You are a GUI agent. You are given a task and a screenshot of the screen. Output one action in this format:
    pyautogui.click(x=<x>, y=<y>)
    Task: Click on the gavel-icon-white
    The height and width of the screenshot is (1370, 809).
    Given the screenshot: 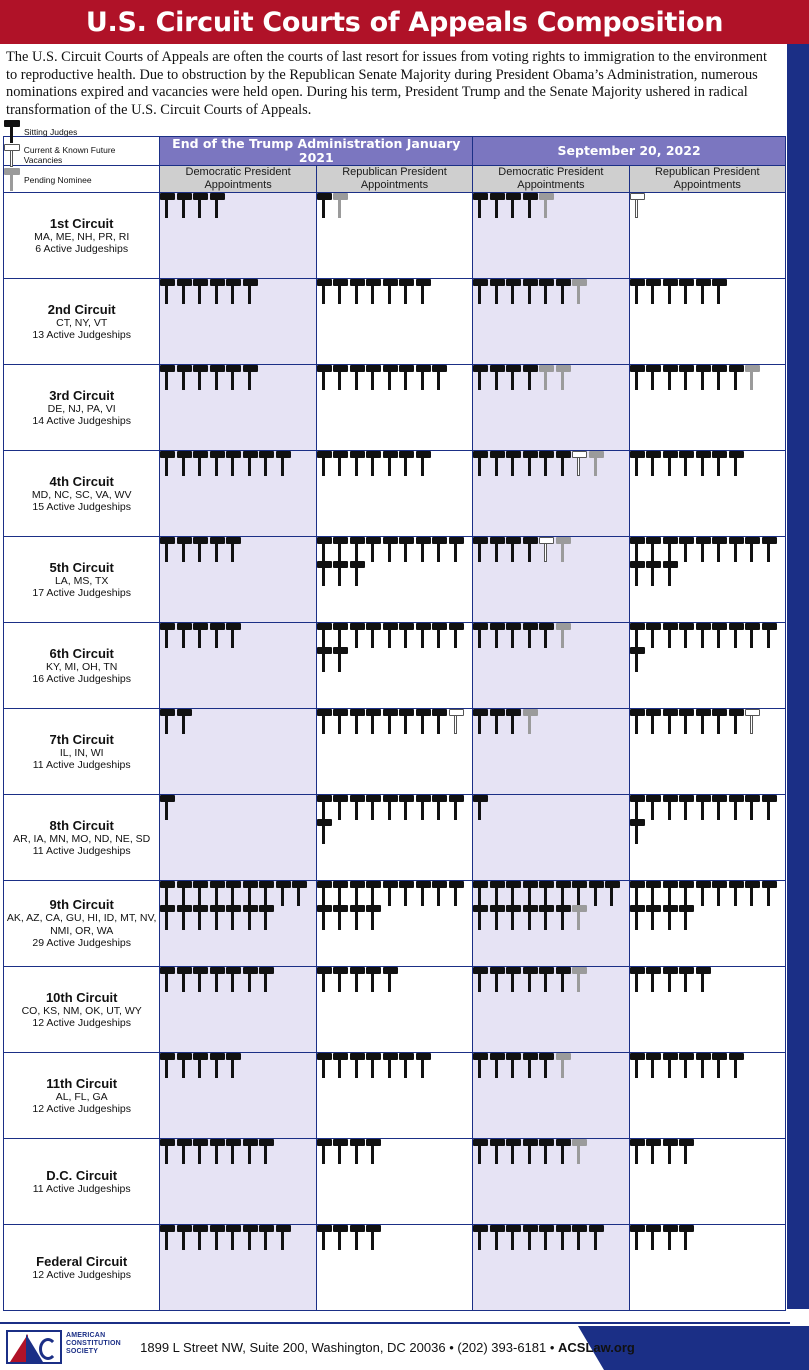 What is the action you would take?
    pyautogui.click(x=12, y=155)
    